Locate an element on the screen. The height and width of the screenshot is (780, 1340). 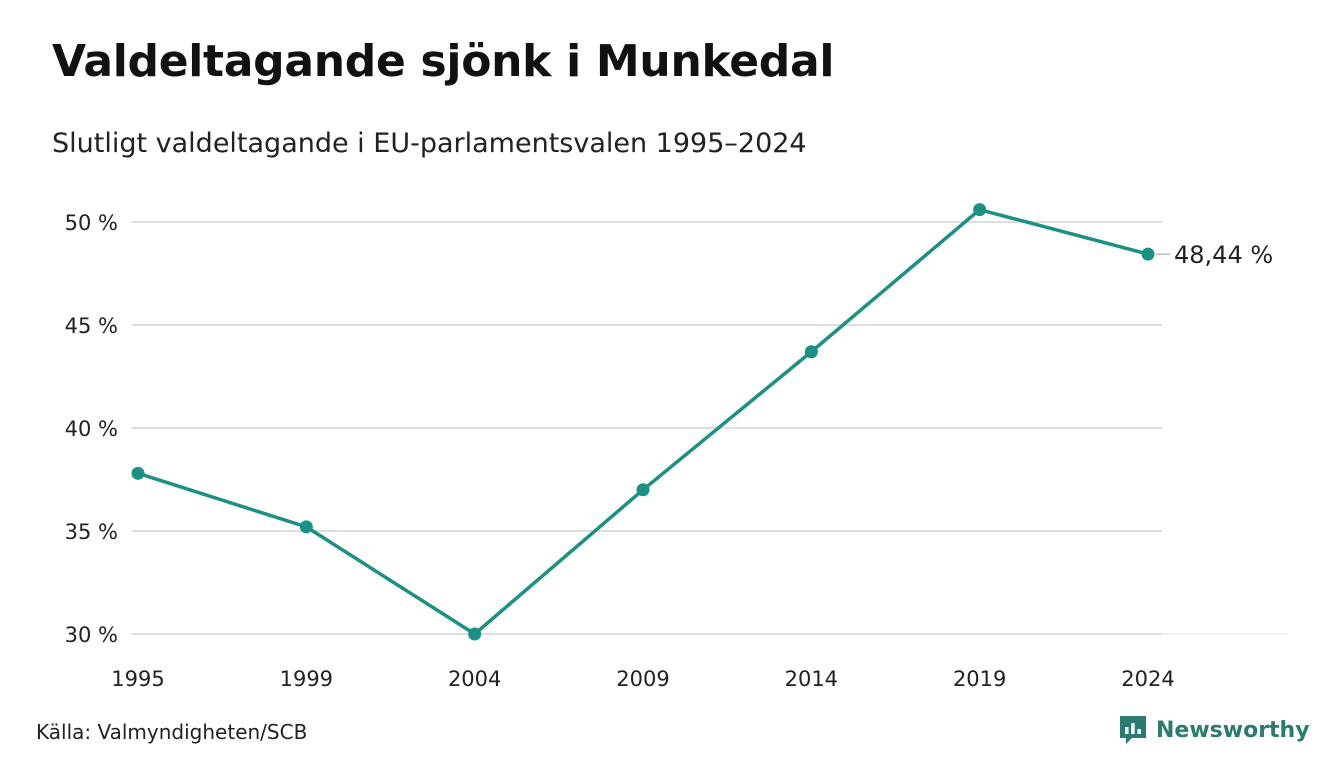
y-tick-label: 45 % is located at coordinates (91, 326).